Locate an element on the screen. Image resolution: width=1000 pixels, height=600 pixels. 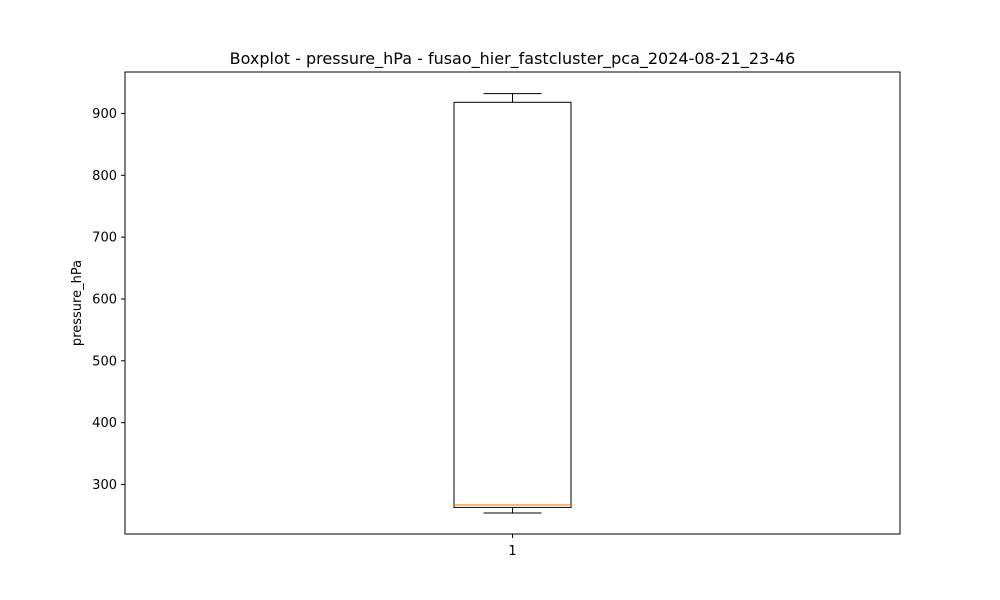
y-axis-label: pressure_hPa is located at coordinates (77, 303).